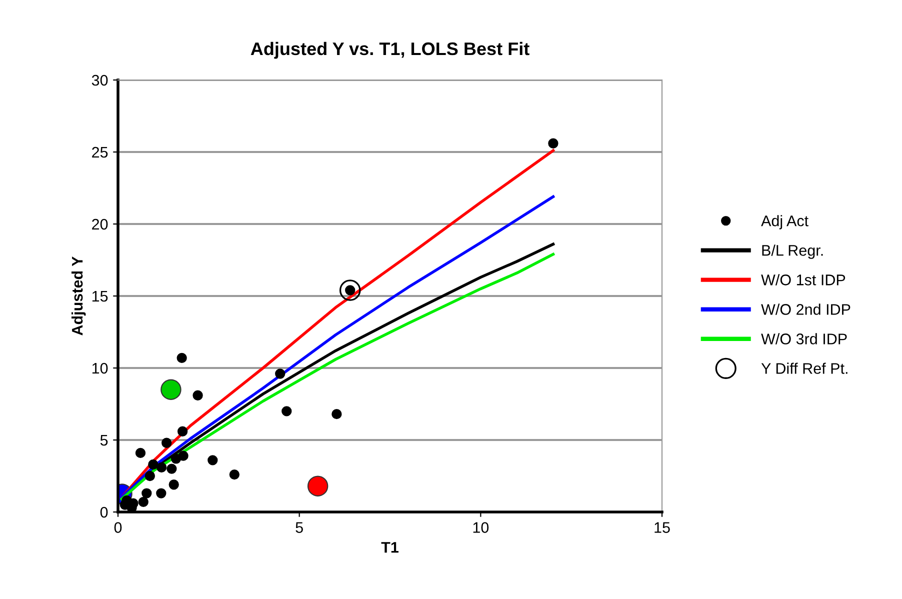  What do you see at coordinates (784, 222) in the screenshot?
I see `legend-label: Adj Act` at bounding box center [784, 222].